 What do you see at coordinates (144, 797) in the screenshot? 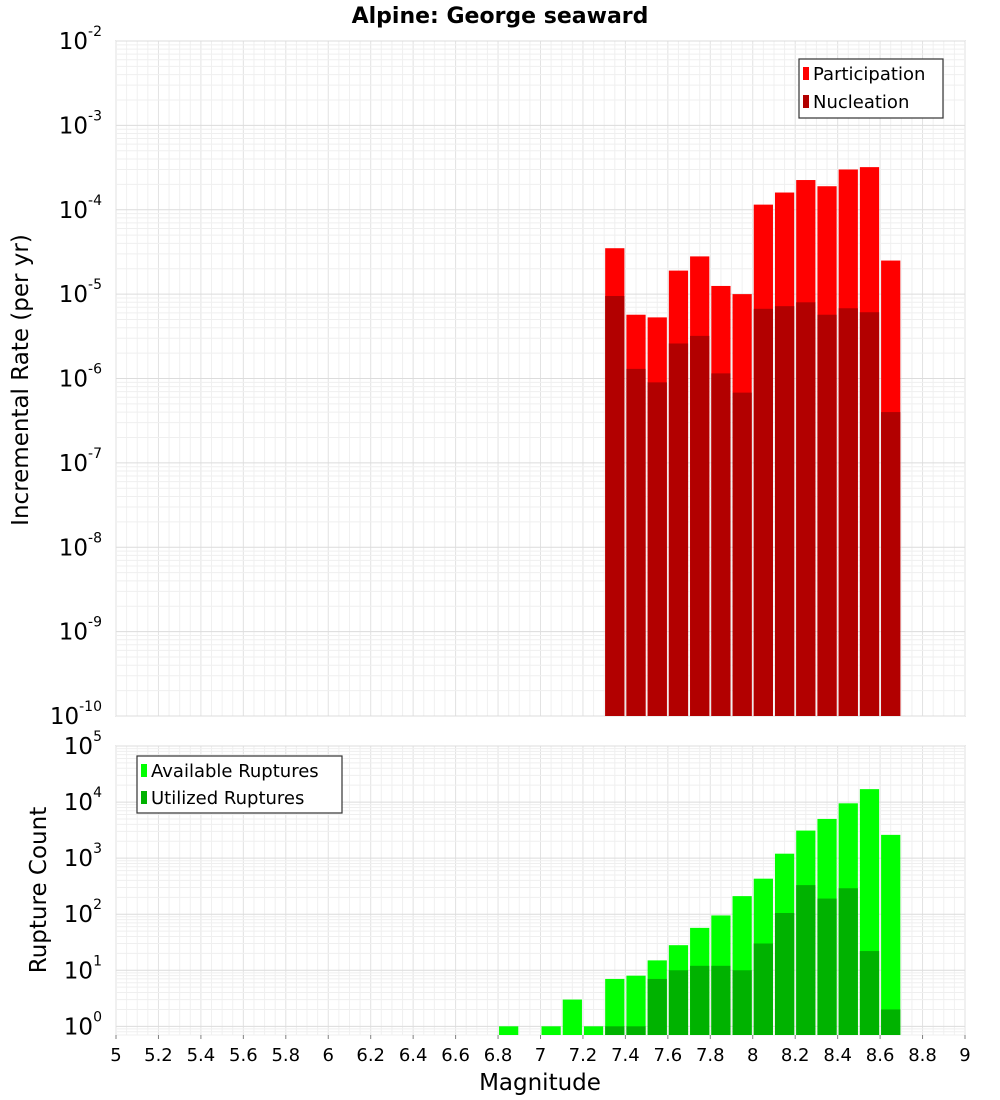
I see `utilized-legend-swatch` at bounding box center [144, 797].